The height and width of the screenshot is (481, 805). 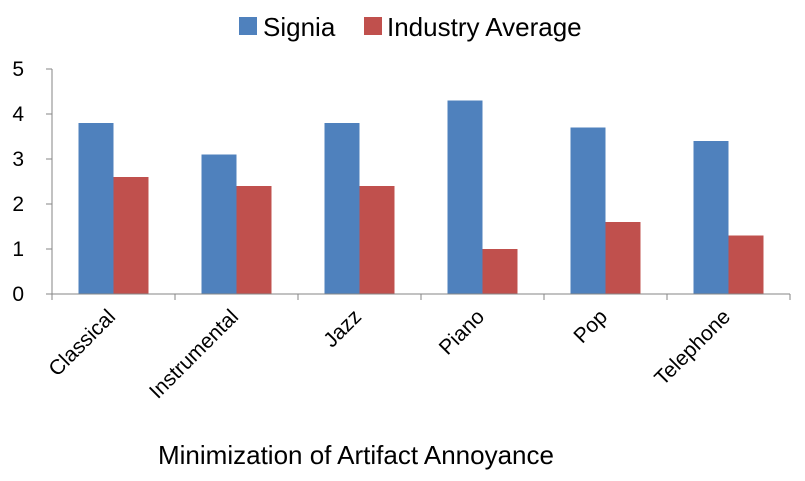 What do you see at coordinates (356, 455) in the screenshot?
I see `x-axis-title: Minimization of Artifact Annoyance` at bounding box center [356, 455].